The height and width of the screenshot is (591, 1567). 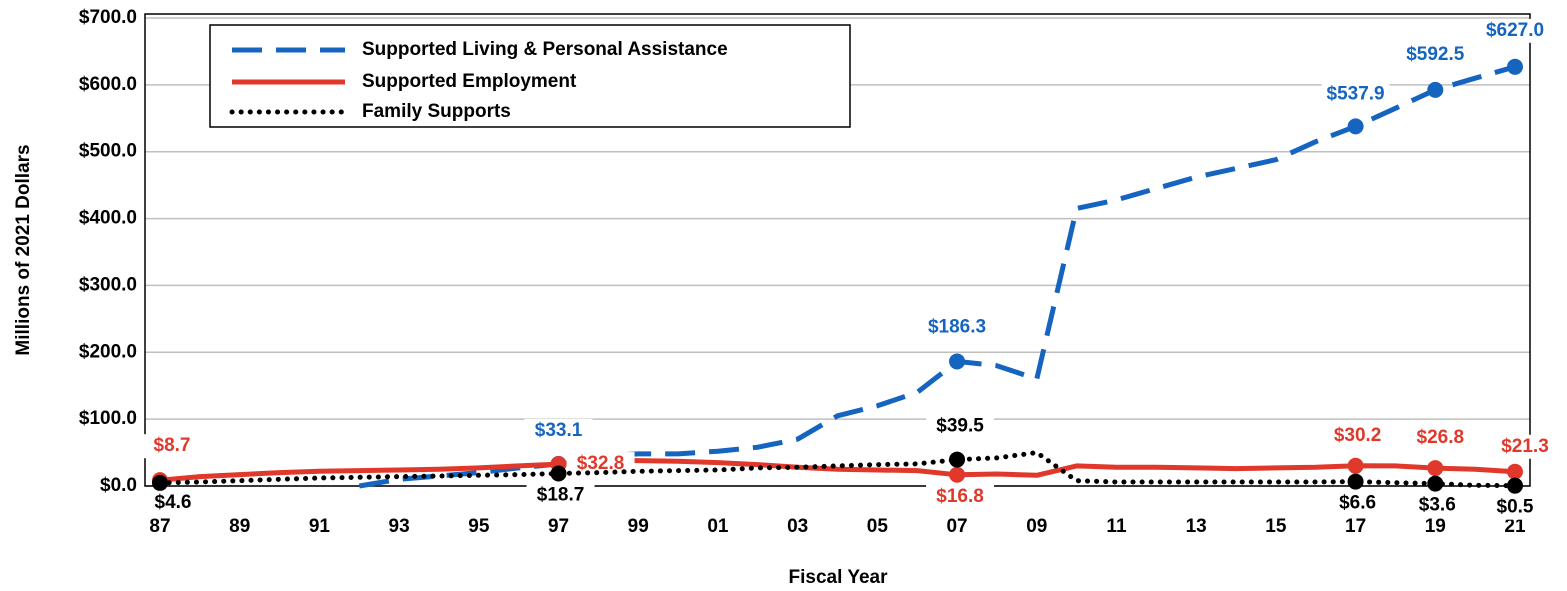 I want to click on data-label: $8.7, so click(x=172, y=445).